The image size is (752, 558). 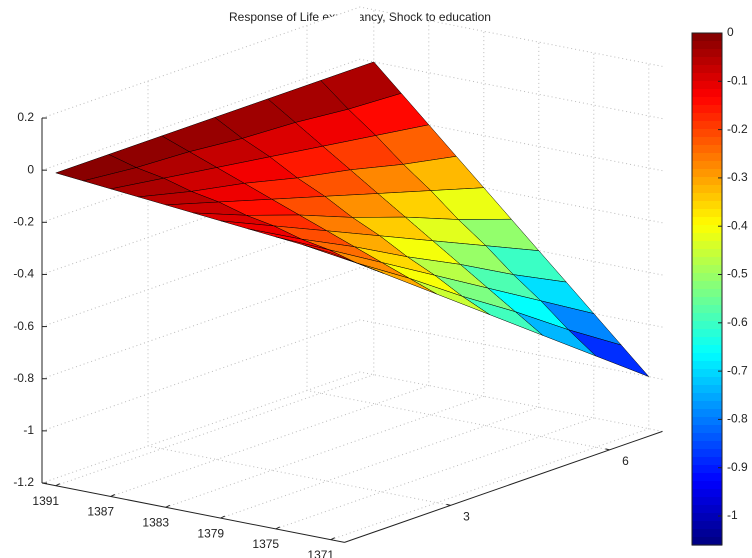 What do you see at coordinates (320, 553) in the screenshot?
I see `x-tick-label: 1371` at bounding box center [320, 553].